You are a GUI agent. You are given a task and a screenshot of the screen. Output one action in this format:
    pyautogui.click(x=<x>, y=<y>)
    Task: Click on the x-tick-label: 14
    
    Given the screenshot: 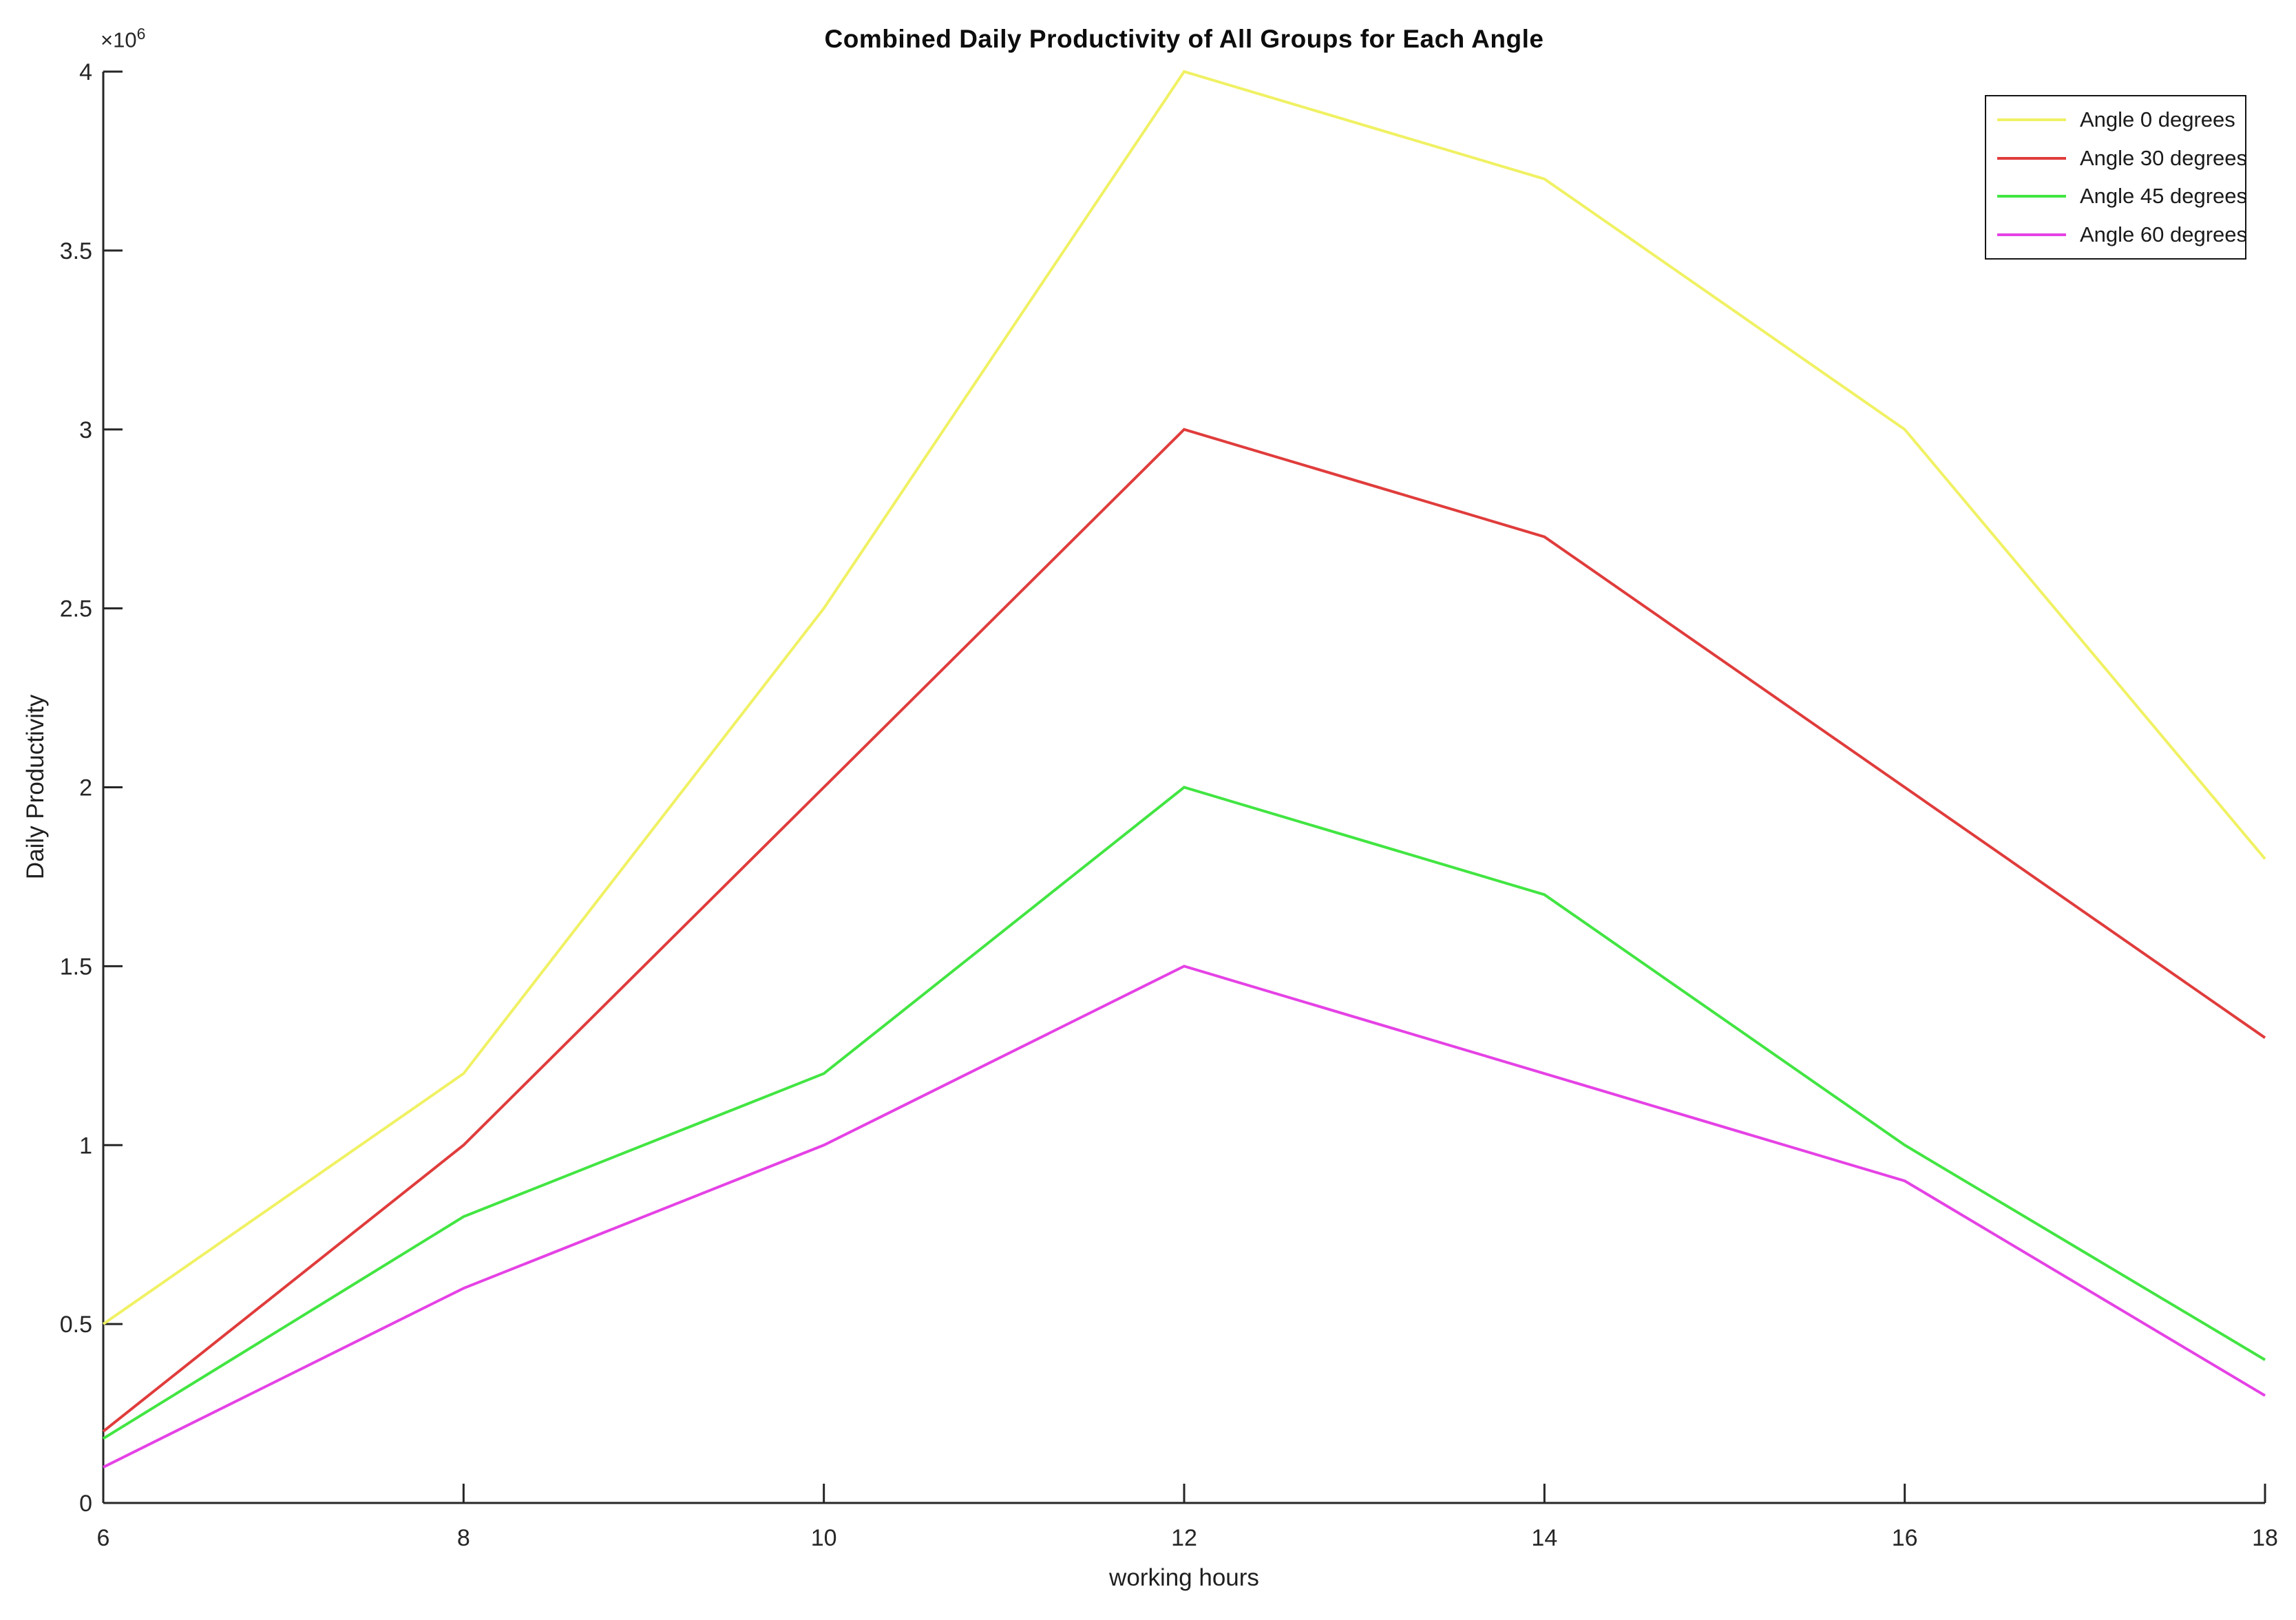 What is the action you would take?
    pyautogui.click(x=1544, y=1538)
    